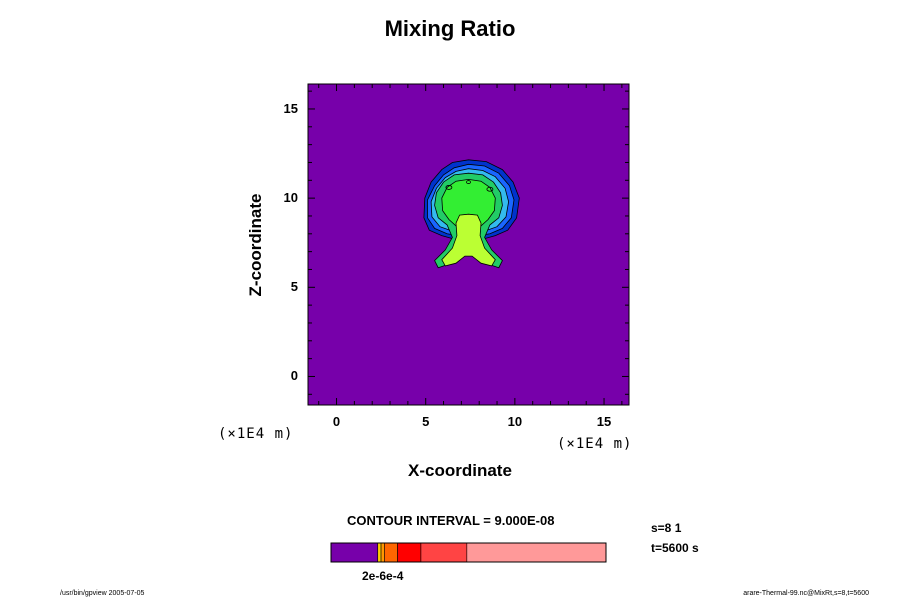 The width and height of the screenshot is (900, 600). I want to click on colorbar-label: 2e-6e-4, so click(383, 576).